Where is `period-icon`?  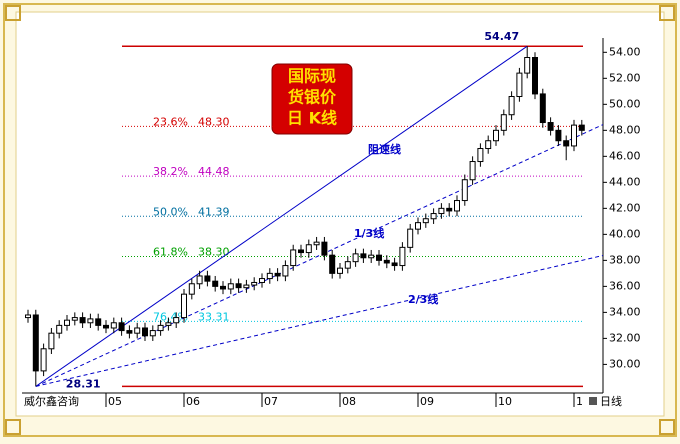 period-icon is located at coordinates (593, 401).